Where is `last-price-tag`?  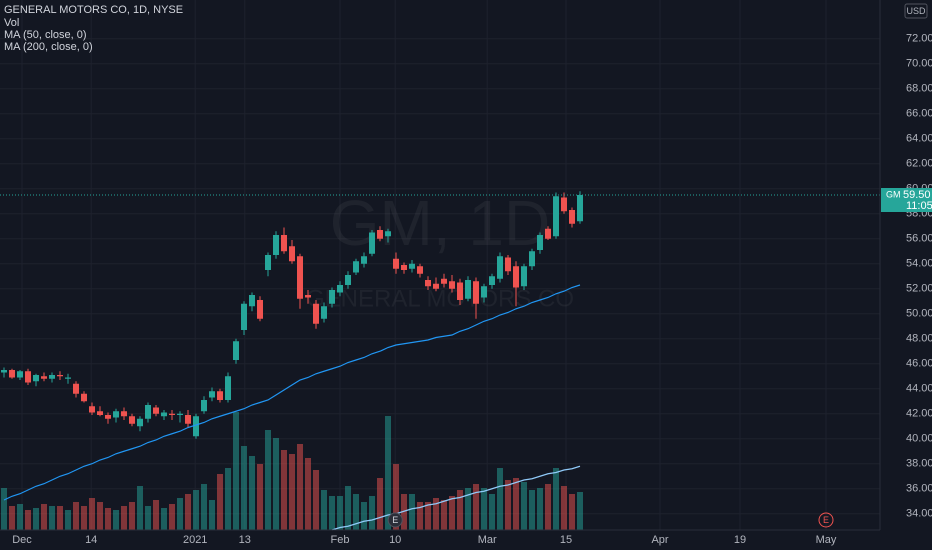 last-price-tag is located at coordinates (906, 200).